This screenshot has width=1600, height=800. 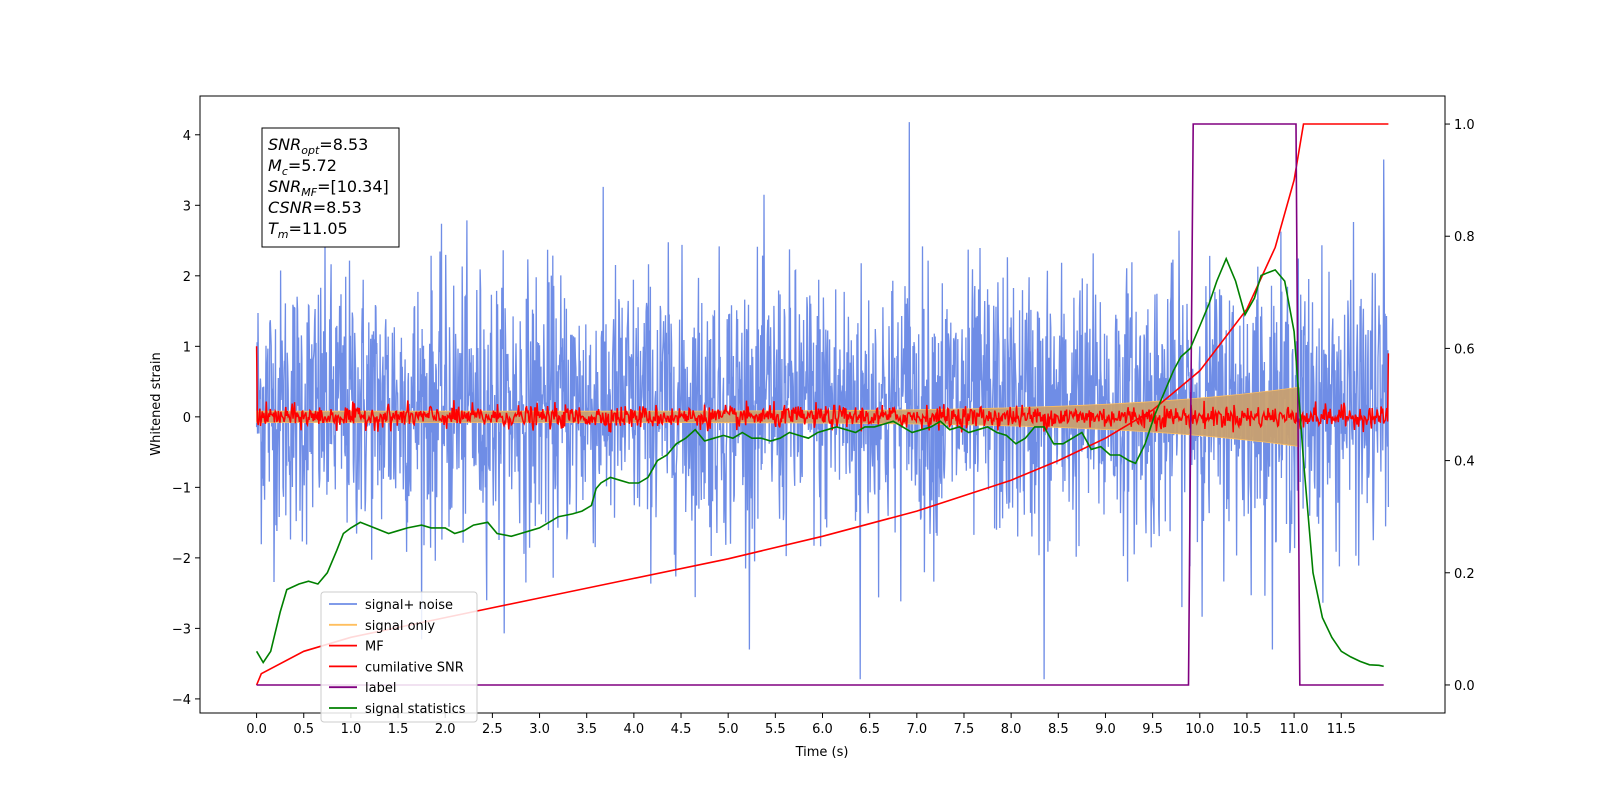 I want to click on x-tick-label: 9.0, so click(x=1105, y=729).